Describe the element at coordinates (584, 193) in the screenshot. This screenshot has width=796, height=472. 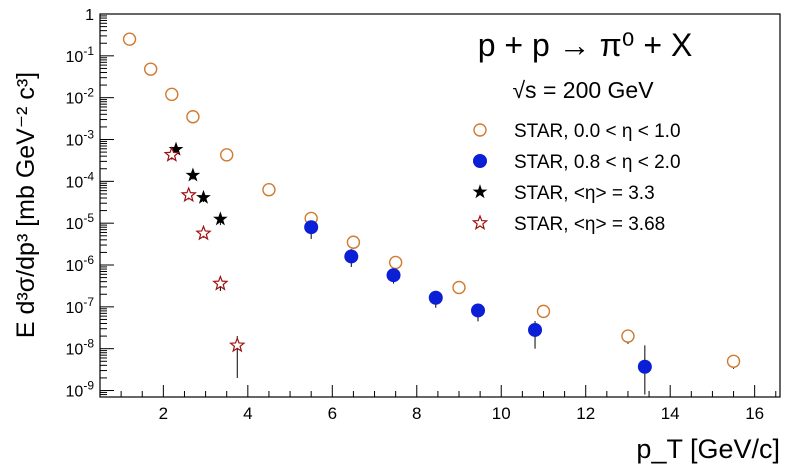
I see `legend-label-3: STAR, <η> = 3.3` at that location.